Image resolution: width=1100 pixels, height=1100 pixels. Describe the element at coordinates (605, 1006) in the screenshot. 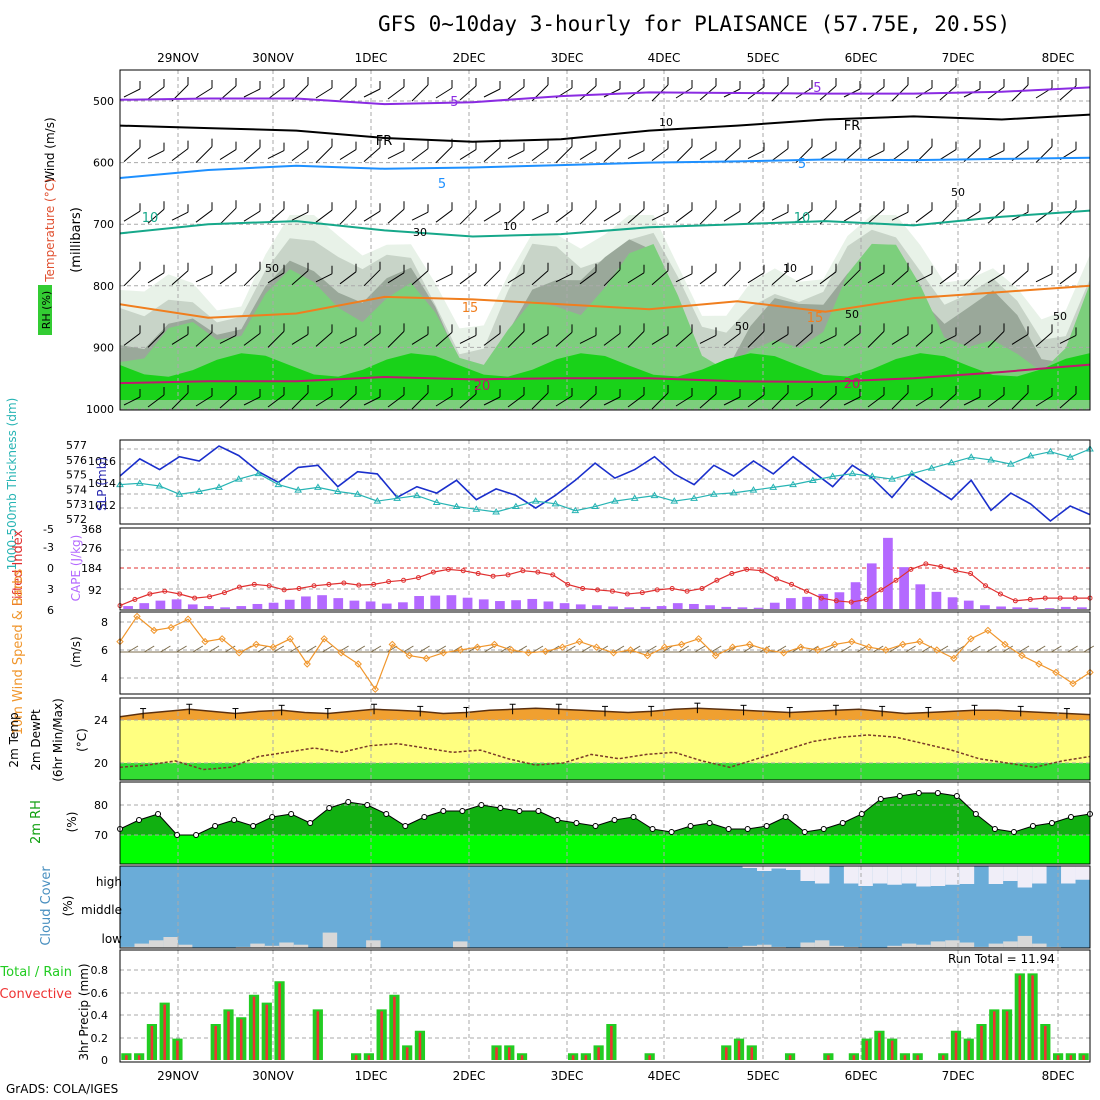

I see `precip-frame` at that location.